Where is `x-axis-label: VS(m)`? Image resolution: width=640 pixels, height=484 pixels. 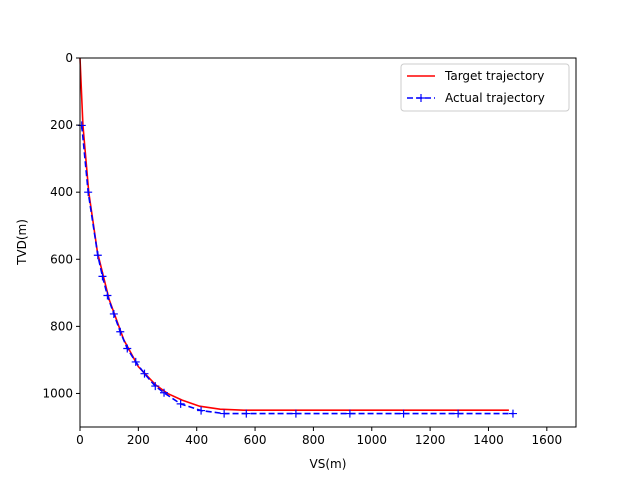
x-axis-label: VS(m) is located at coordinates (328, 464).